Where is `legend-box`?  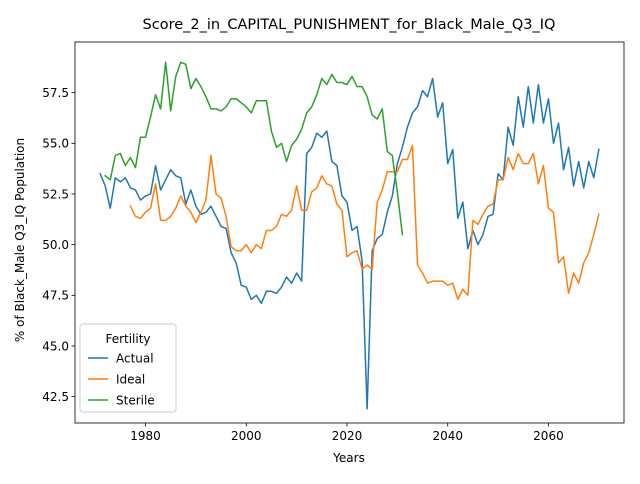 legend-box is located at coordinates (128, 368).